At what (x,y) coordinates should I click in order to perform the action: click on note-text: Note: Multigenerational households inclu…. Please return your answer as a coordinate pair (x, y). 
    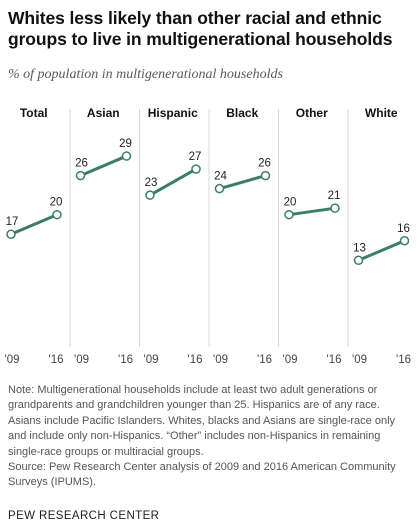
    Looking at the image, I should click on (202, 421).